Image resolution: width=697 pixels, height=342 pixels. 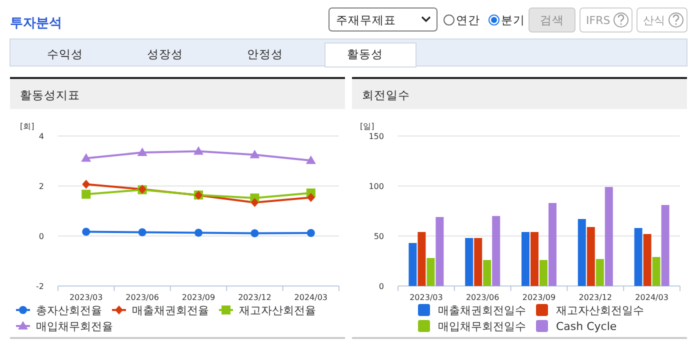 I want to click on chart-title: 활동성지표, so click(x=50, y=95).